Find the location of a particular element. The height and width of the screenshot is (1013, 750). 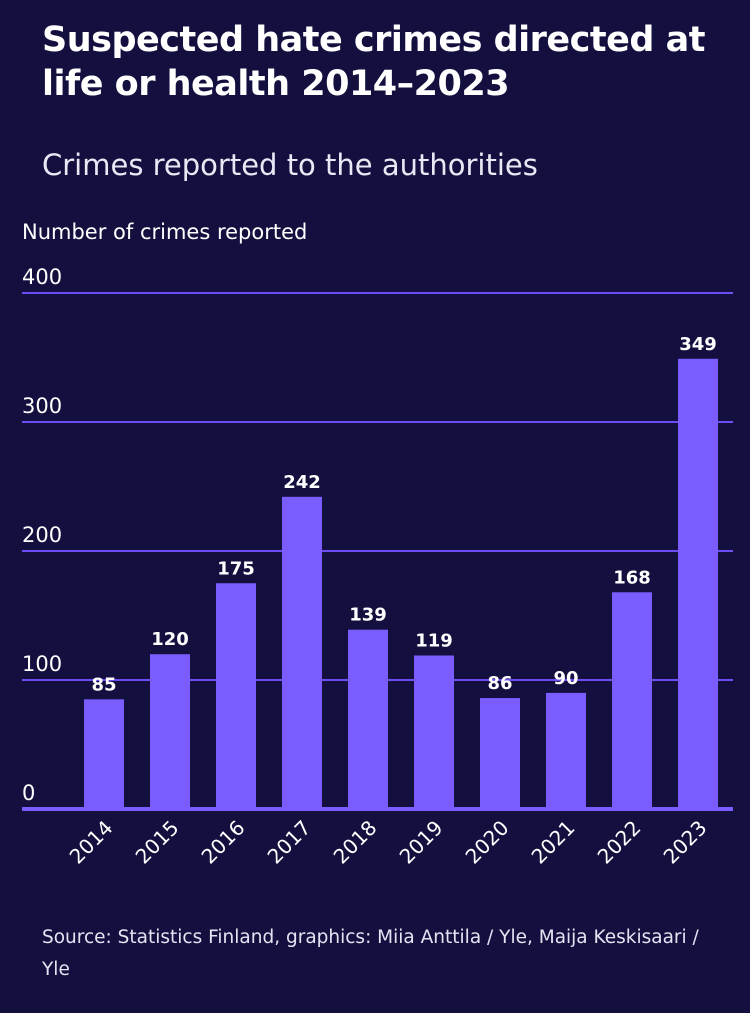

x-tick-label: 2019 is located at coordinates (421, 842).